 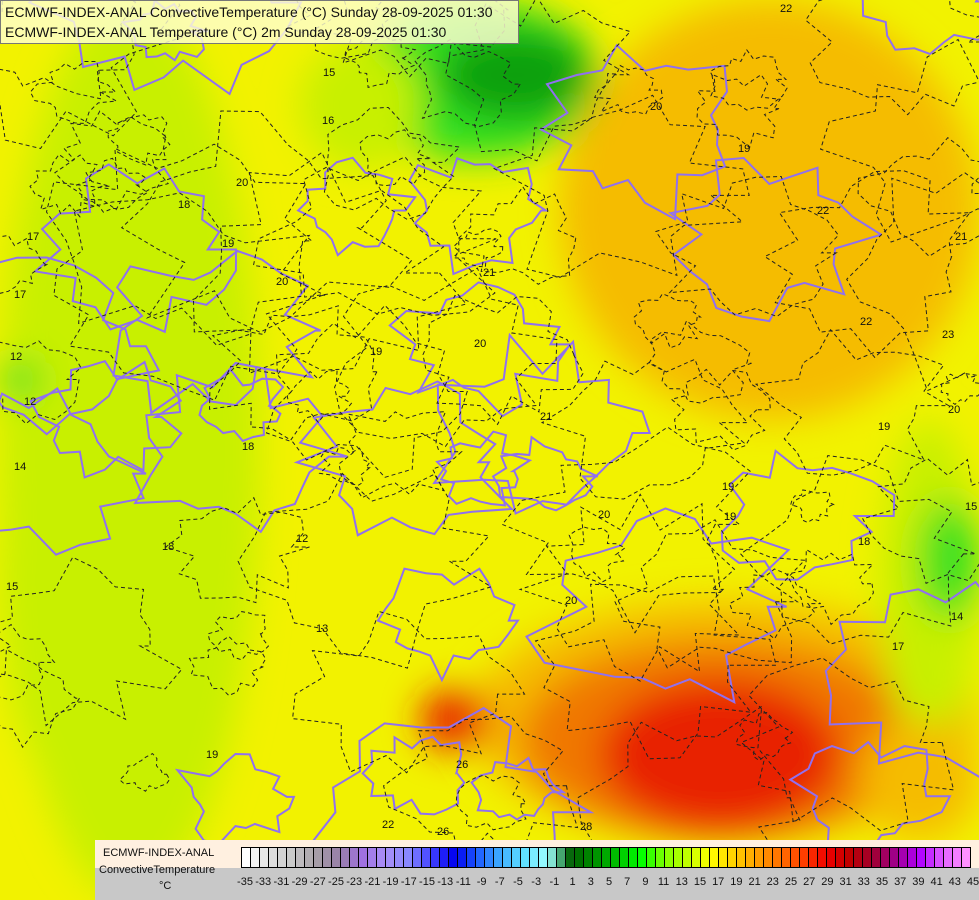 What do you see at coordinates (322, 629) in the screenshot?
I see `contour-label: 13` at bounding box center [322, 629].